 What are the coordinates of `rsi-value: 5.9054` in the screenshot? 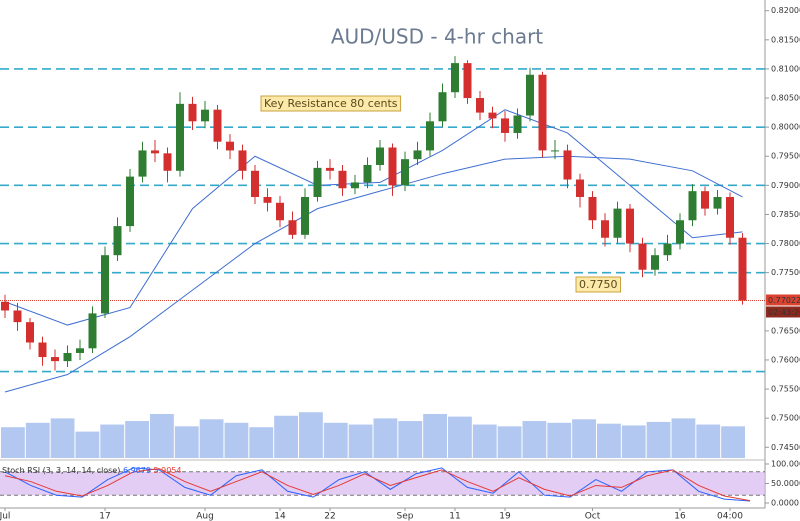 It's located at (167, 470).